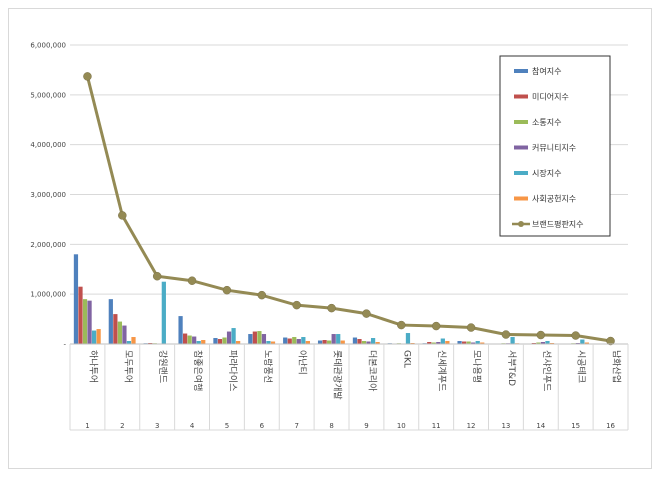 This screenshot has height=477, width=660. I want to click on category-label: GKL, so click(406, 359).